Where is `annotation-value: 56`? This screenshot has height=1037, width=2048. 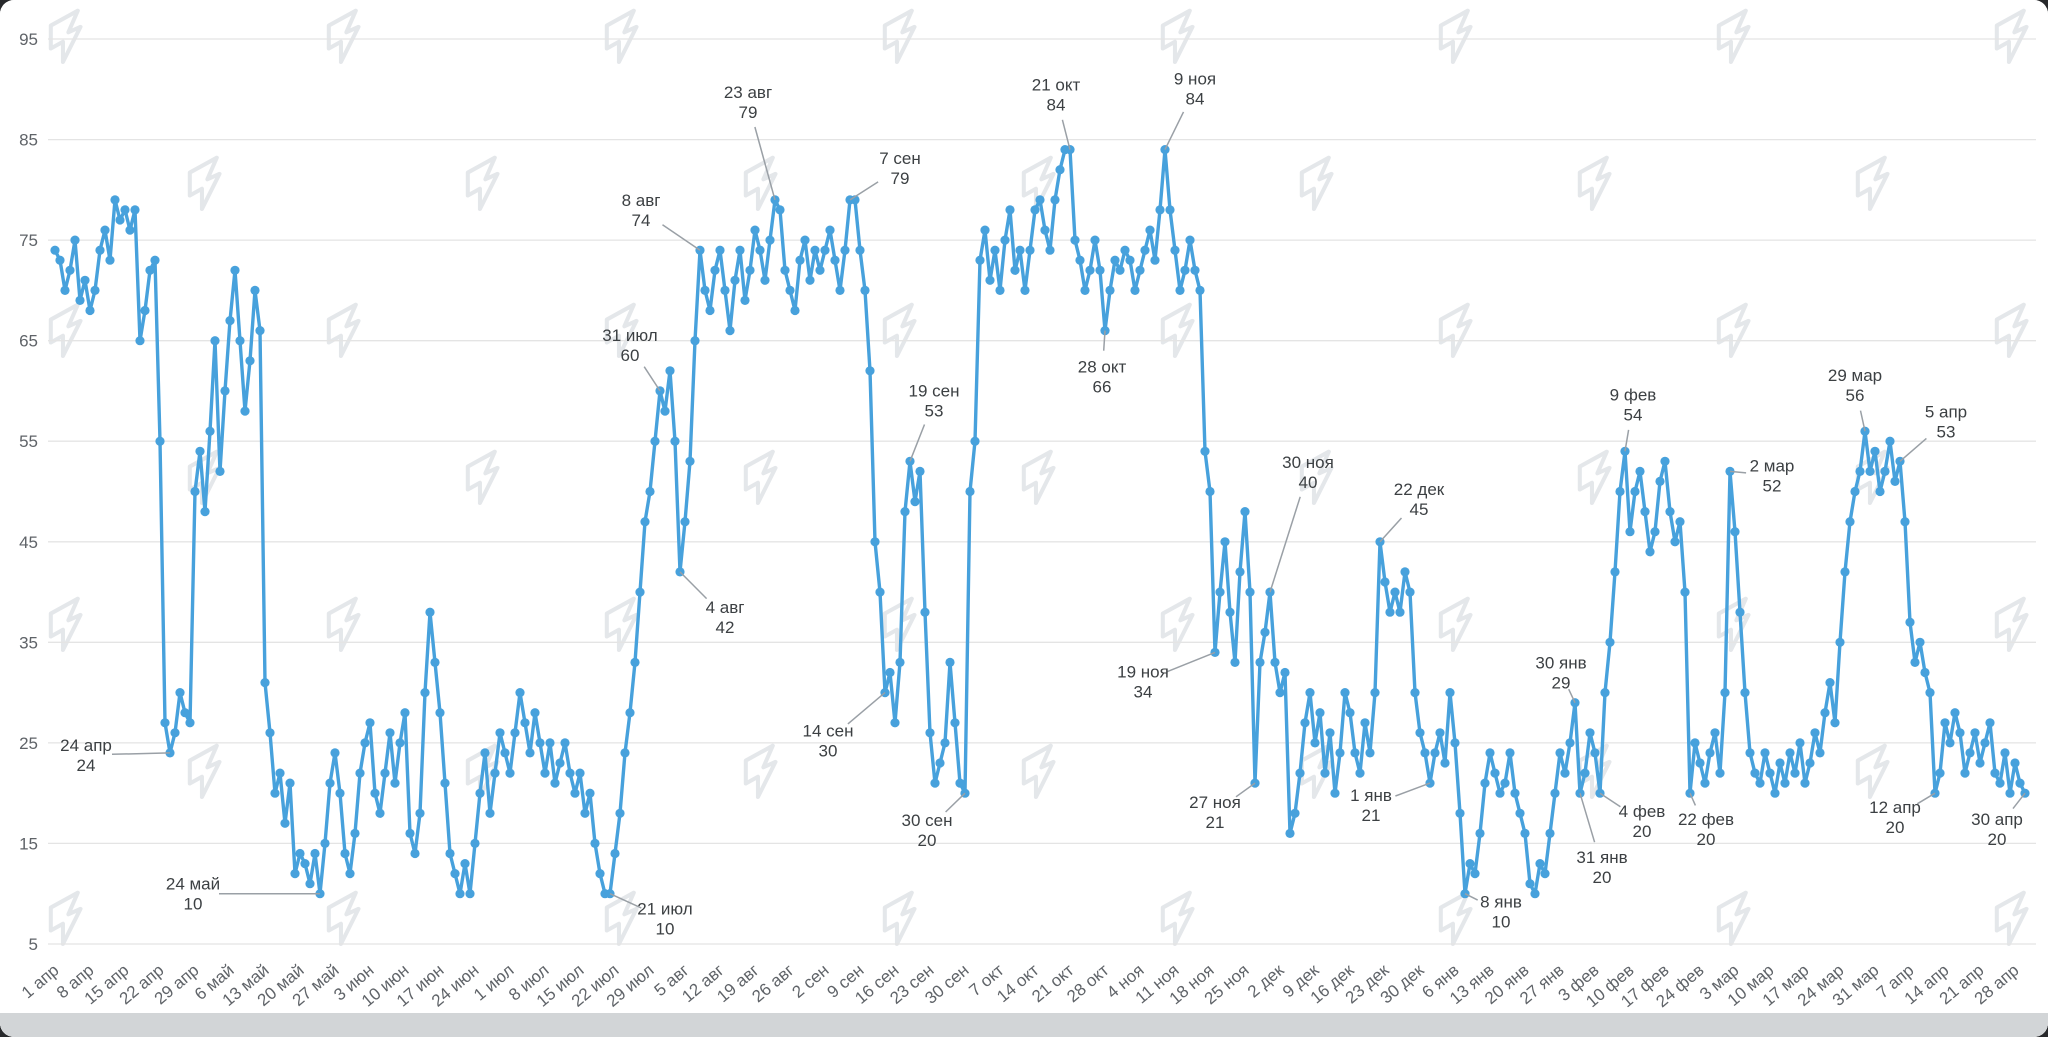 annotation-value: 56 is located at coordinates (1855, 395).